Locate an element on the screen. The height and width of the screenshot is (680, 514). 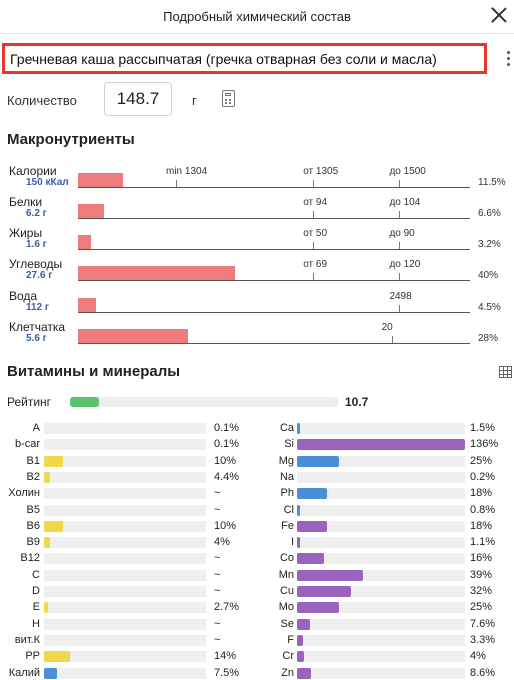
vitamin-name: Калий is located at coordinates (24, 672).